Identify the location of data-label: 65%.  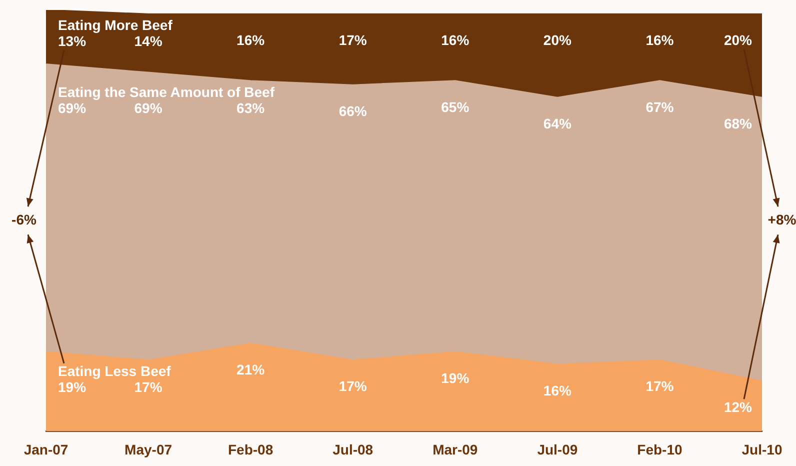
(455, 106).